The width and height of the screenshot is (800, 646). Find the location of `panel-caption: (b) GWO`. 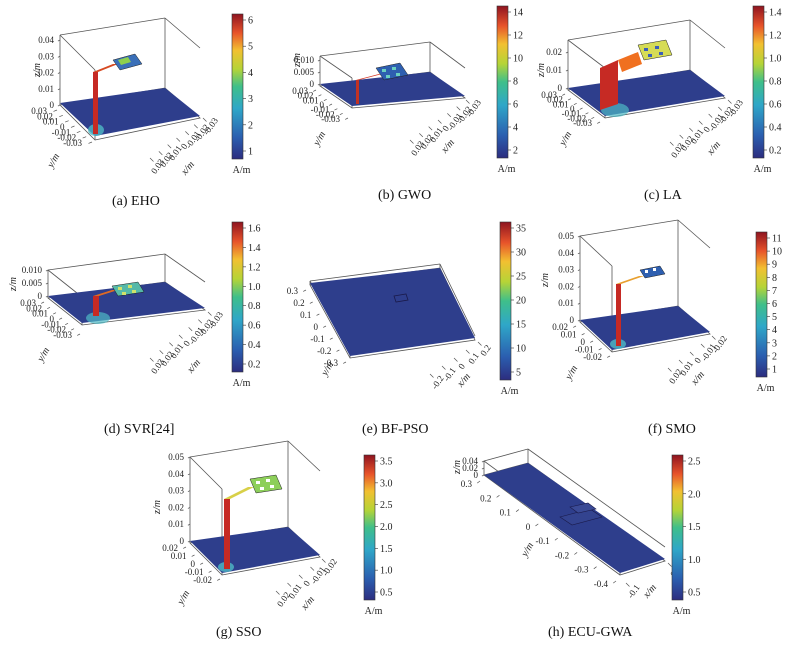

panel-caption: (b) GWO is located at coordinates (405, 195).